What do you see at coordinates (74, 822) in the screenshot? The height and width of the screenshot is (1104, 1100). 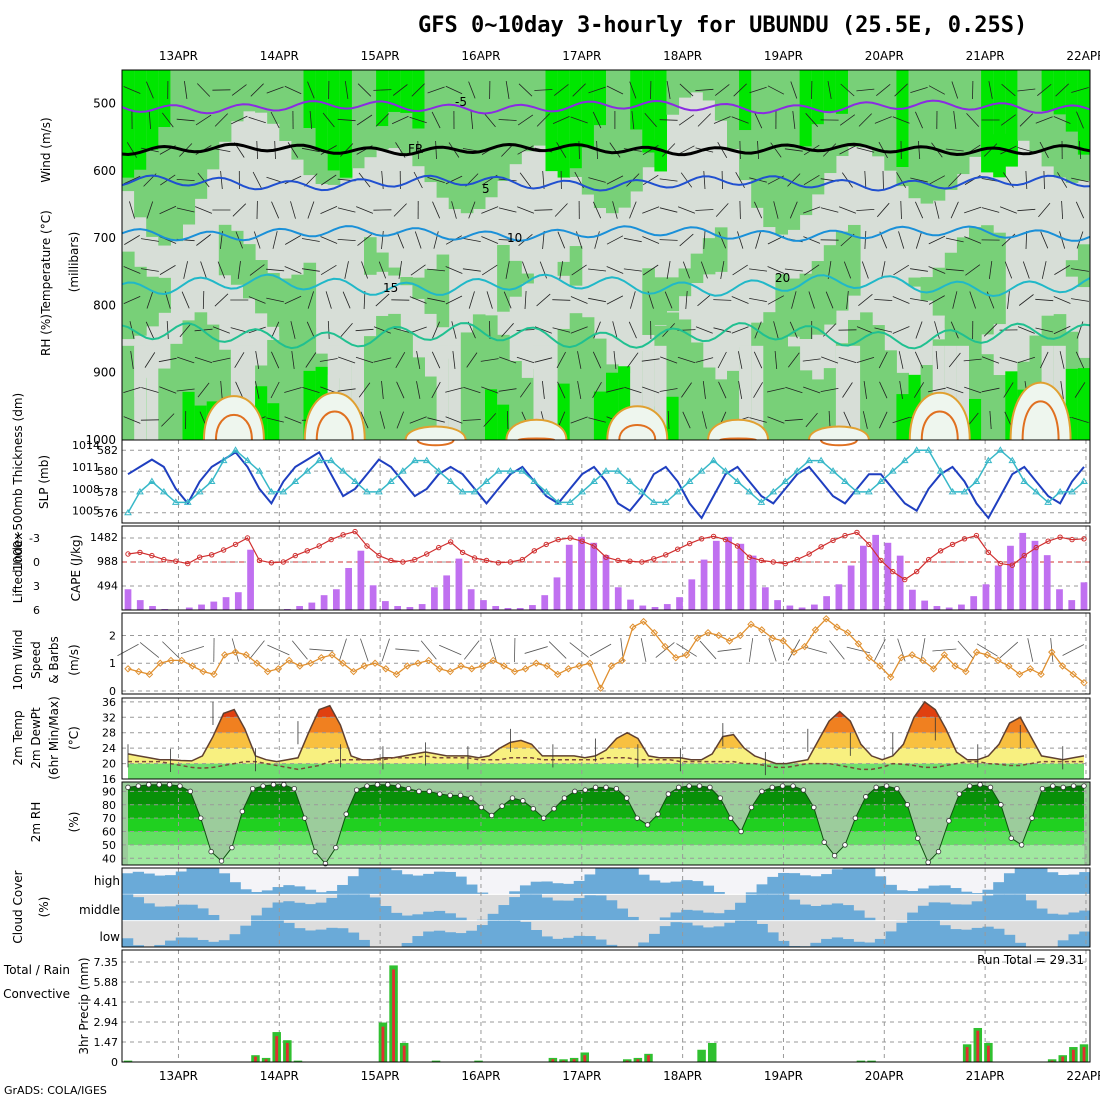 I see `rh-axis-label: (%)` at bounding box center [74, 822].